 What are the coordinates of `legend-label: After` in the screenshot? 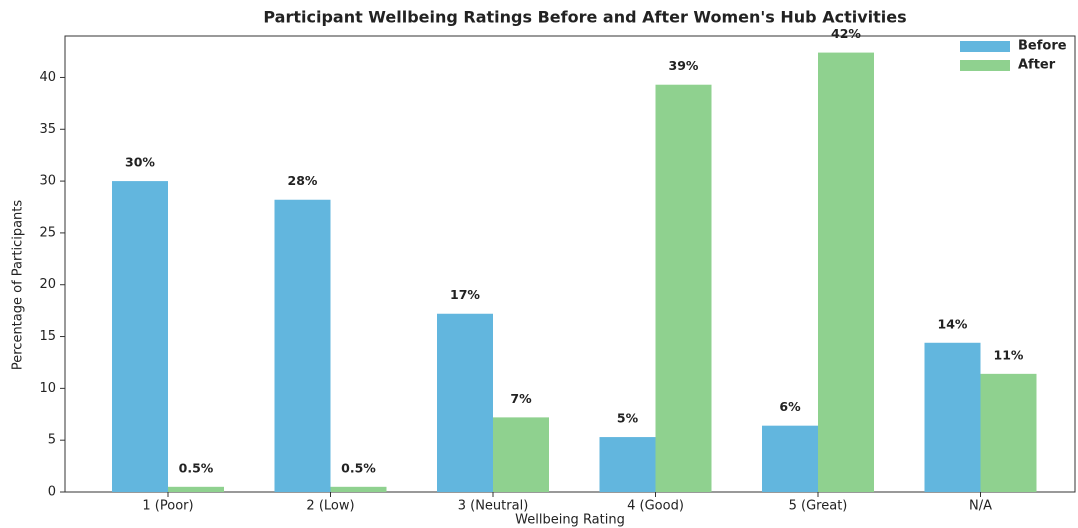 It's located at (1037, 65).